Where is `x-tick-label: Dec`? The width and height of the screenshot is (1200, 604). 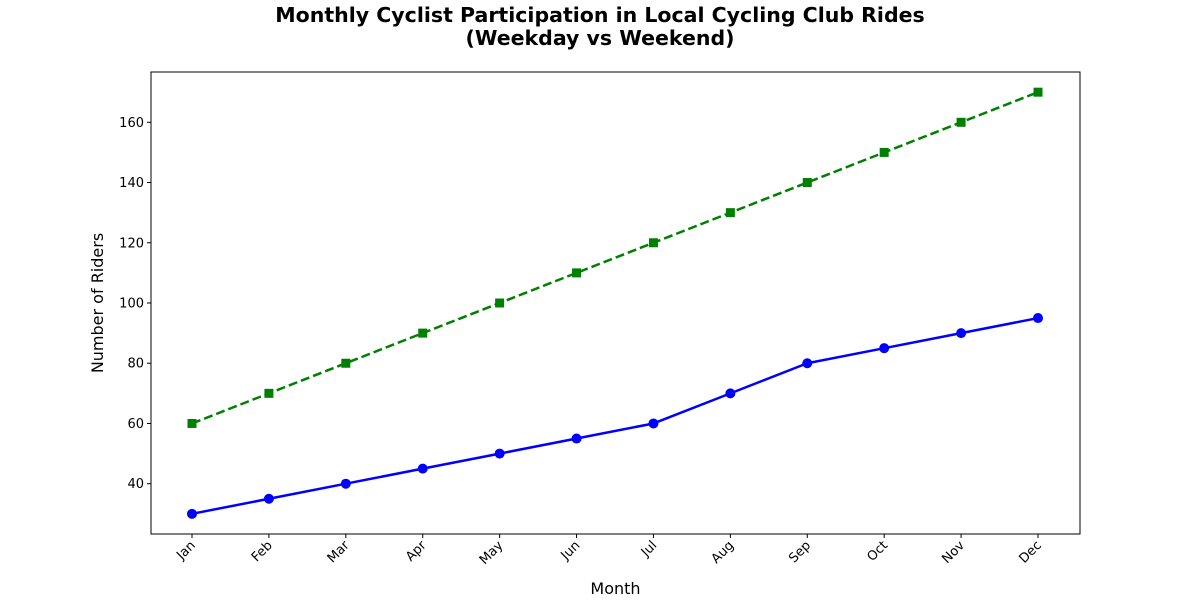 x-tick-label: Dec is located at coordinates (1030, 552).